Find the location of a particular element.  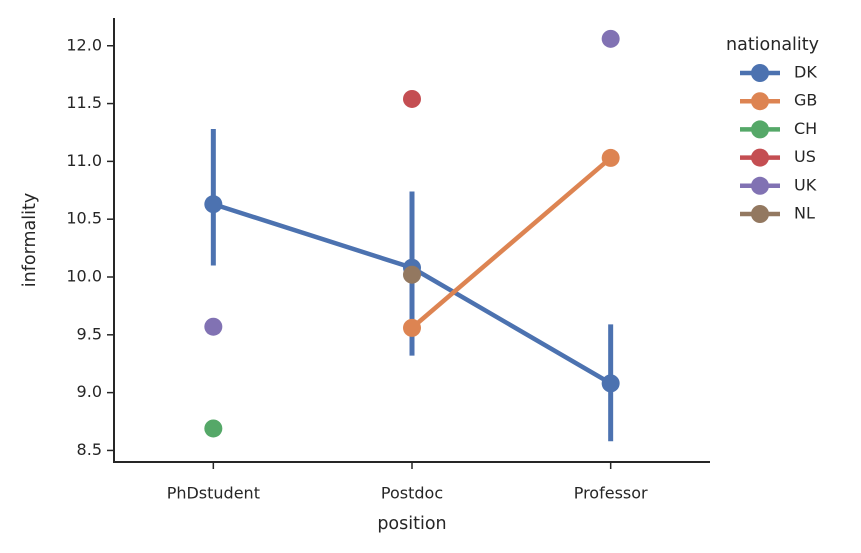

legend-label: UK is located at coordinates (805, 184).